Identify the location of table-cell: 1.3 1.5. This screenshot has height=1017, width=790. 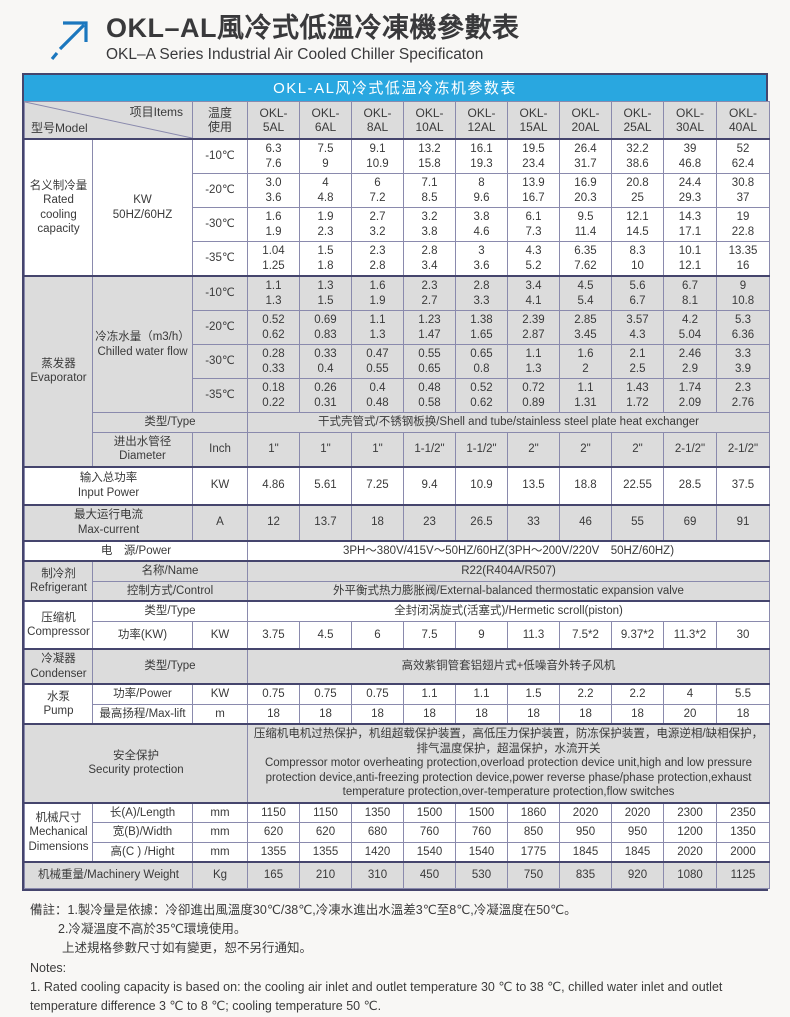
(325, 293).